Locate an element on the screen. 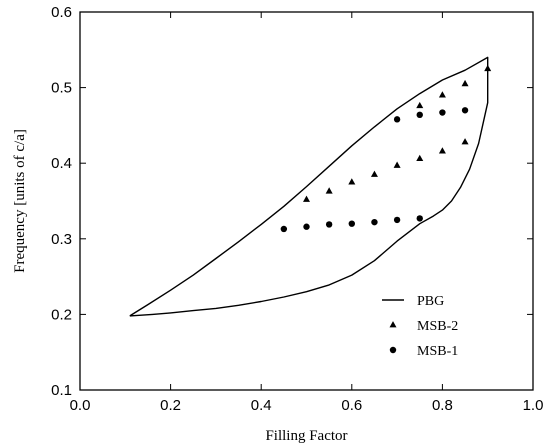  x-tick-label: 0.4 is located at coordinates (261, 405).